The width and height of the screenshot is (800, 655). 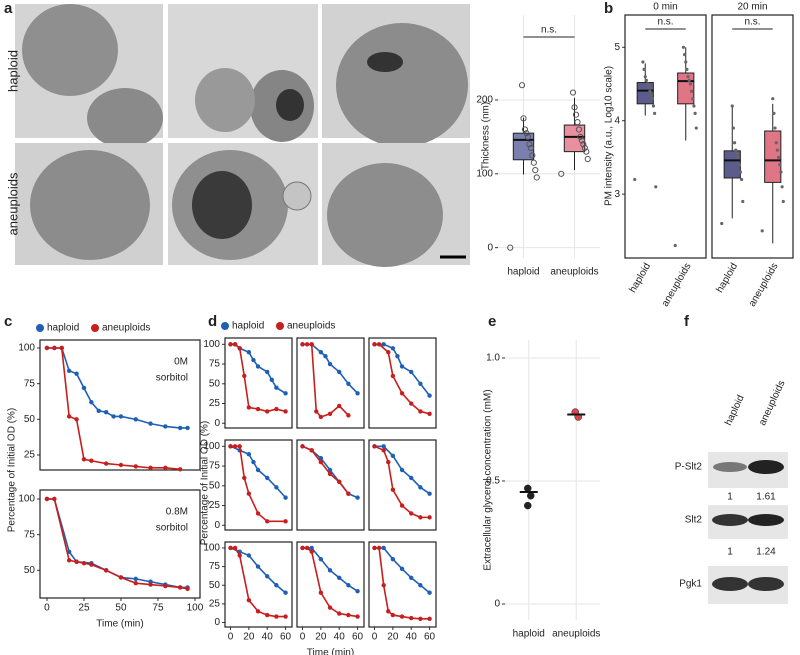 What do you see at coordinates (730, 520) in the screenshot?
I see `band` at bounding box center [730, 520].